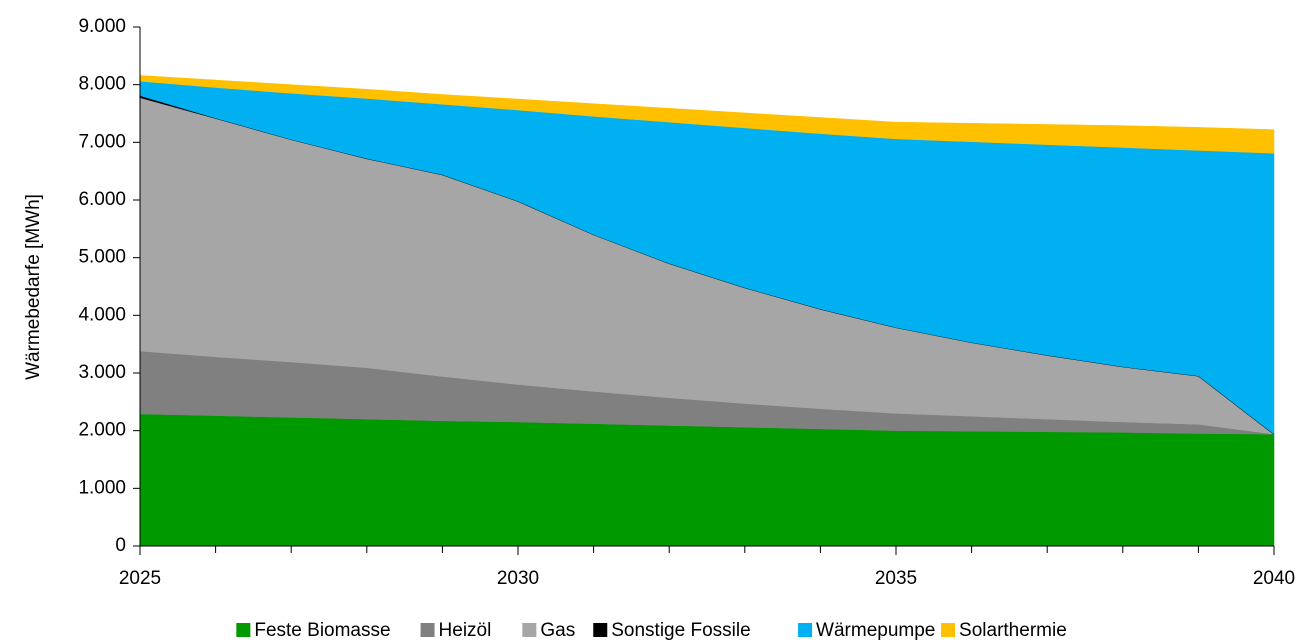 This screenshot has height=643, width=1301. What do you see at coordinates (102, 314) in the screenshot?
I see `y-tick-label: 4.000` at bounding box center [102, 314].